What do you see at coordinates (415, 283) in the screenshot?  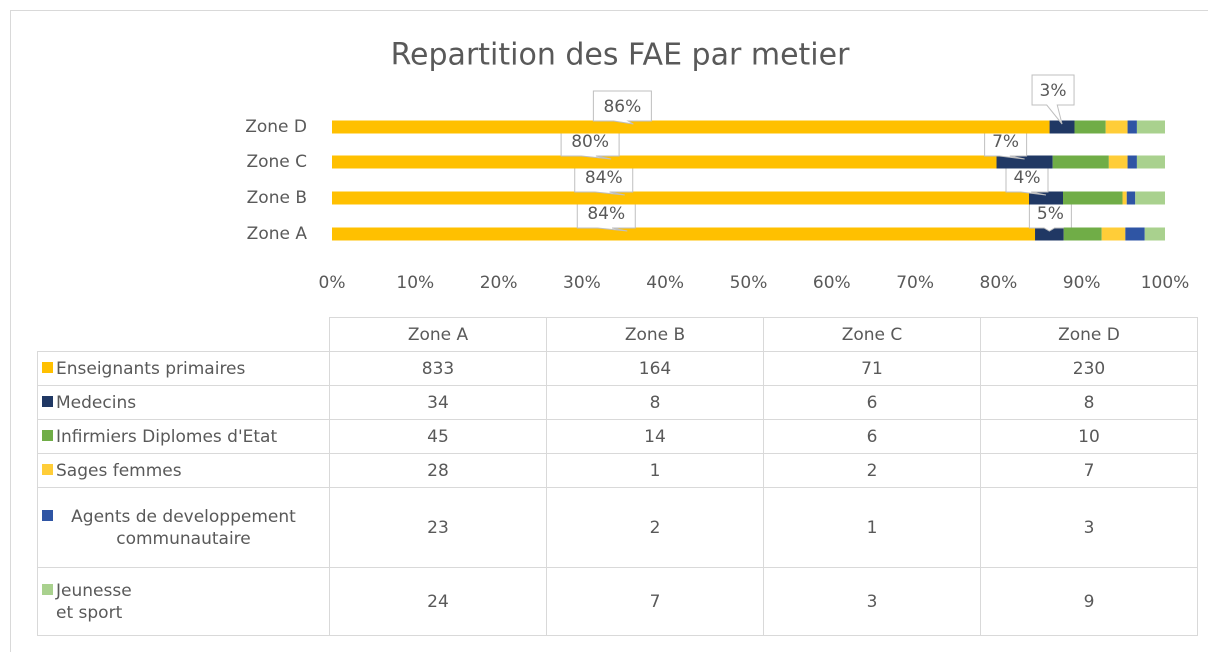 I see `x-tick-label: 10%` at bounding box center [415, 283].